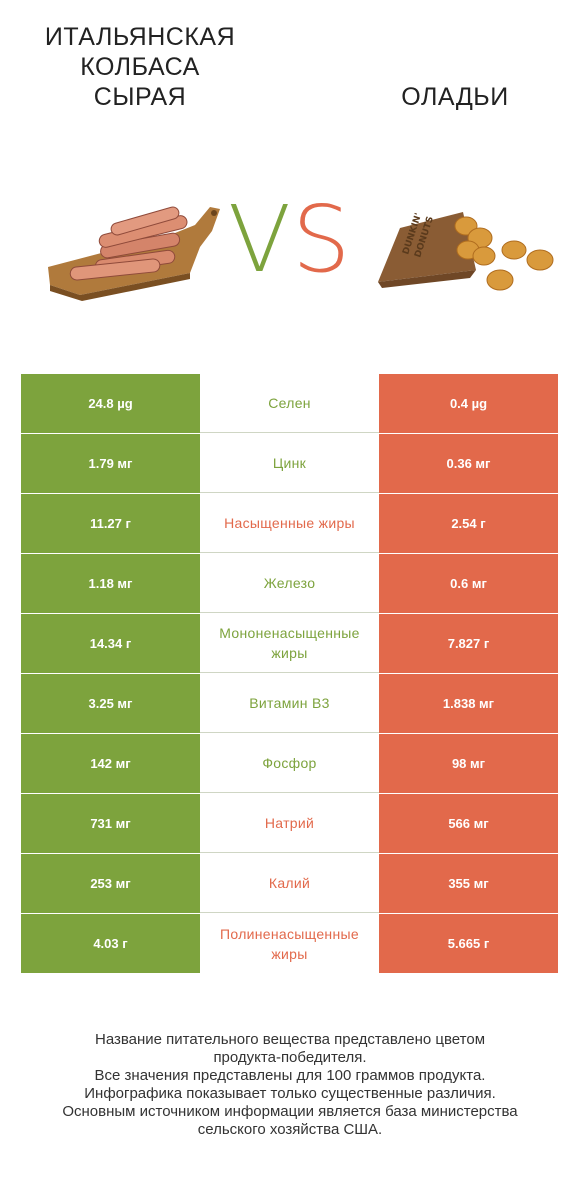  Describe the element at coordinates (110, 403) in the screenshot. I see `left-value: 24.8 µg` at that location.